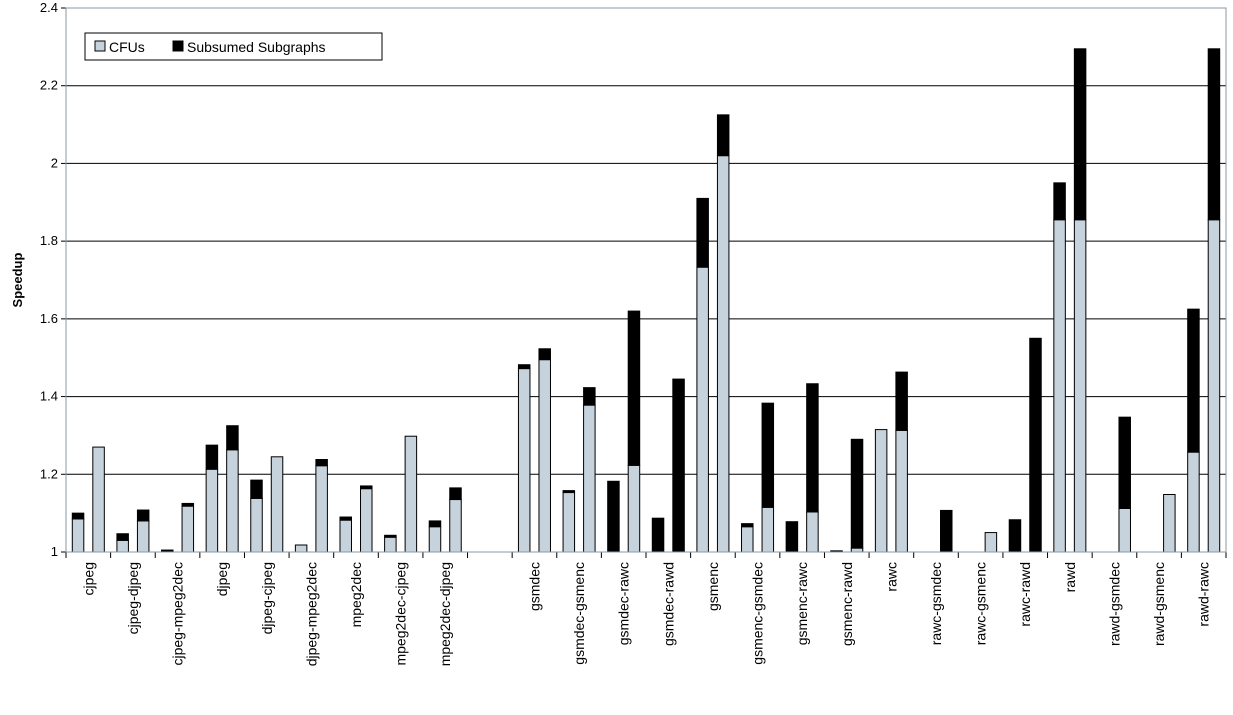 The height and width of the screenshot is (715, 1233). Describe the element at coordinates (1114, 604) in the screenshot. I see `x-category-label: rawd-gsmdec` at that location.